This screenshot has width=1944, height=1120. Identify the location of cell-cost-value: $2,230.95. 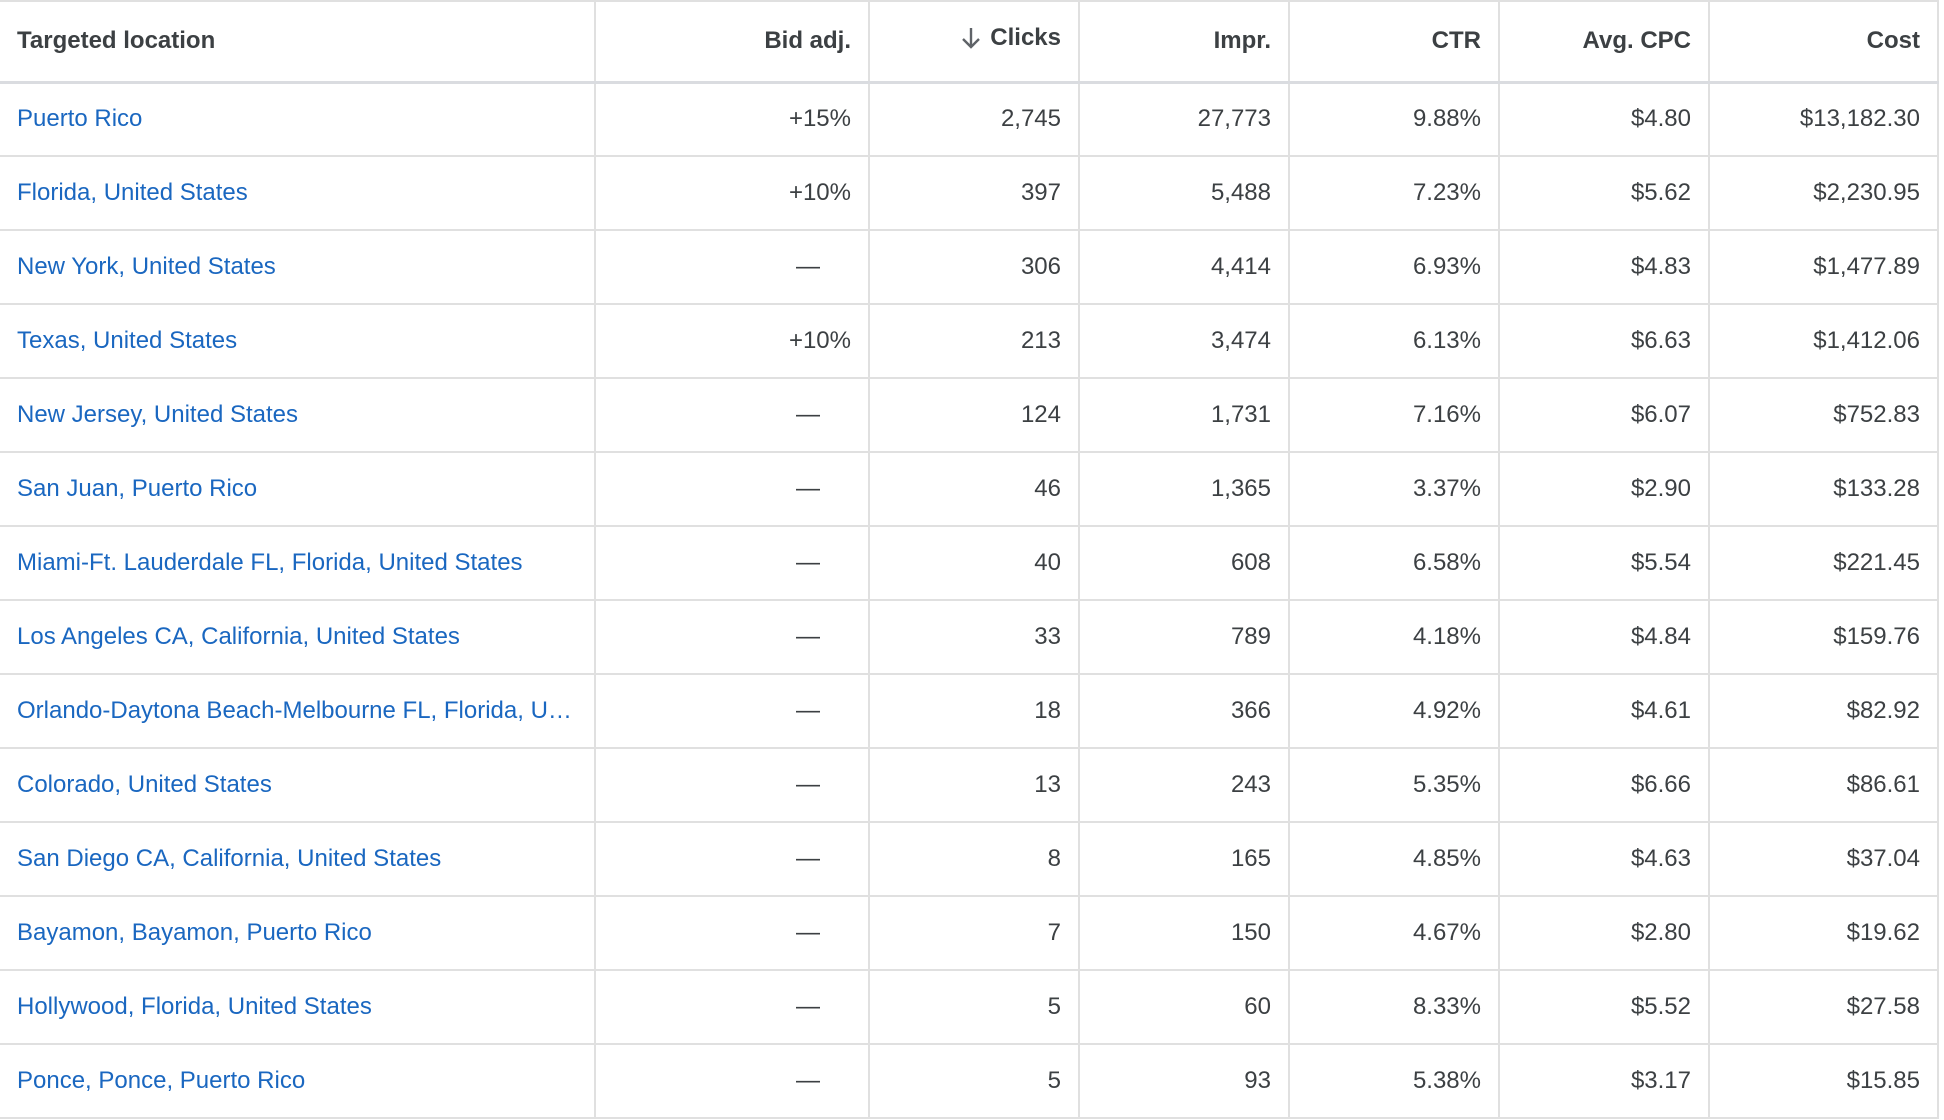
(1866, 192).